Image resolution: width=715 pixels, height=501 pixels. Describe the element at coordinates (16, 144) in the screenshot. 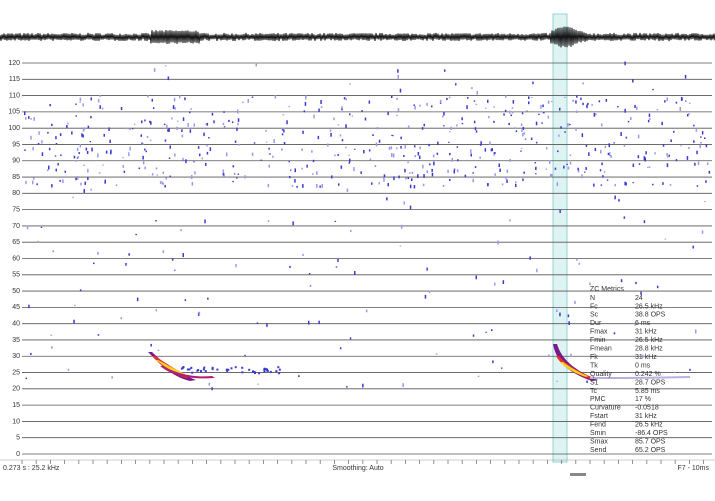

I see `y-tick-label: 95` at that location.